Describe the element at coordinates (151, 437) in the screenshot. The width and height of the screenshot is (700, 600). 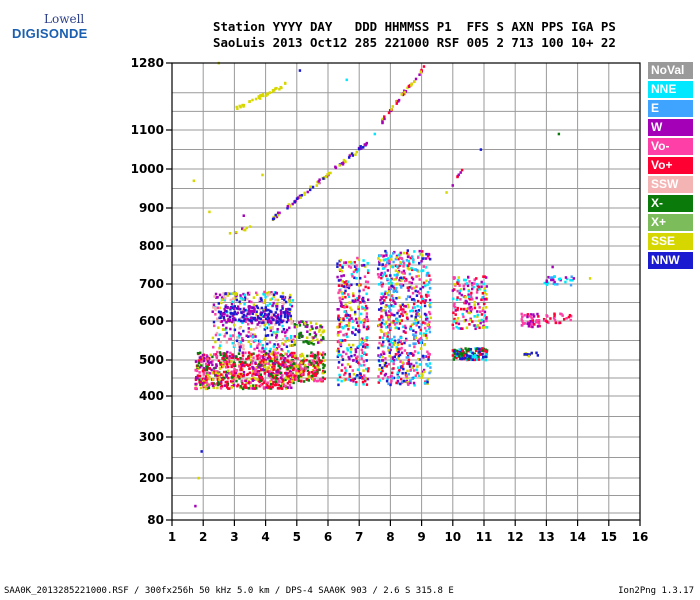
I see `y-tick-label: 300` at that location.